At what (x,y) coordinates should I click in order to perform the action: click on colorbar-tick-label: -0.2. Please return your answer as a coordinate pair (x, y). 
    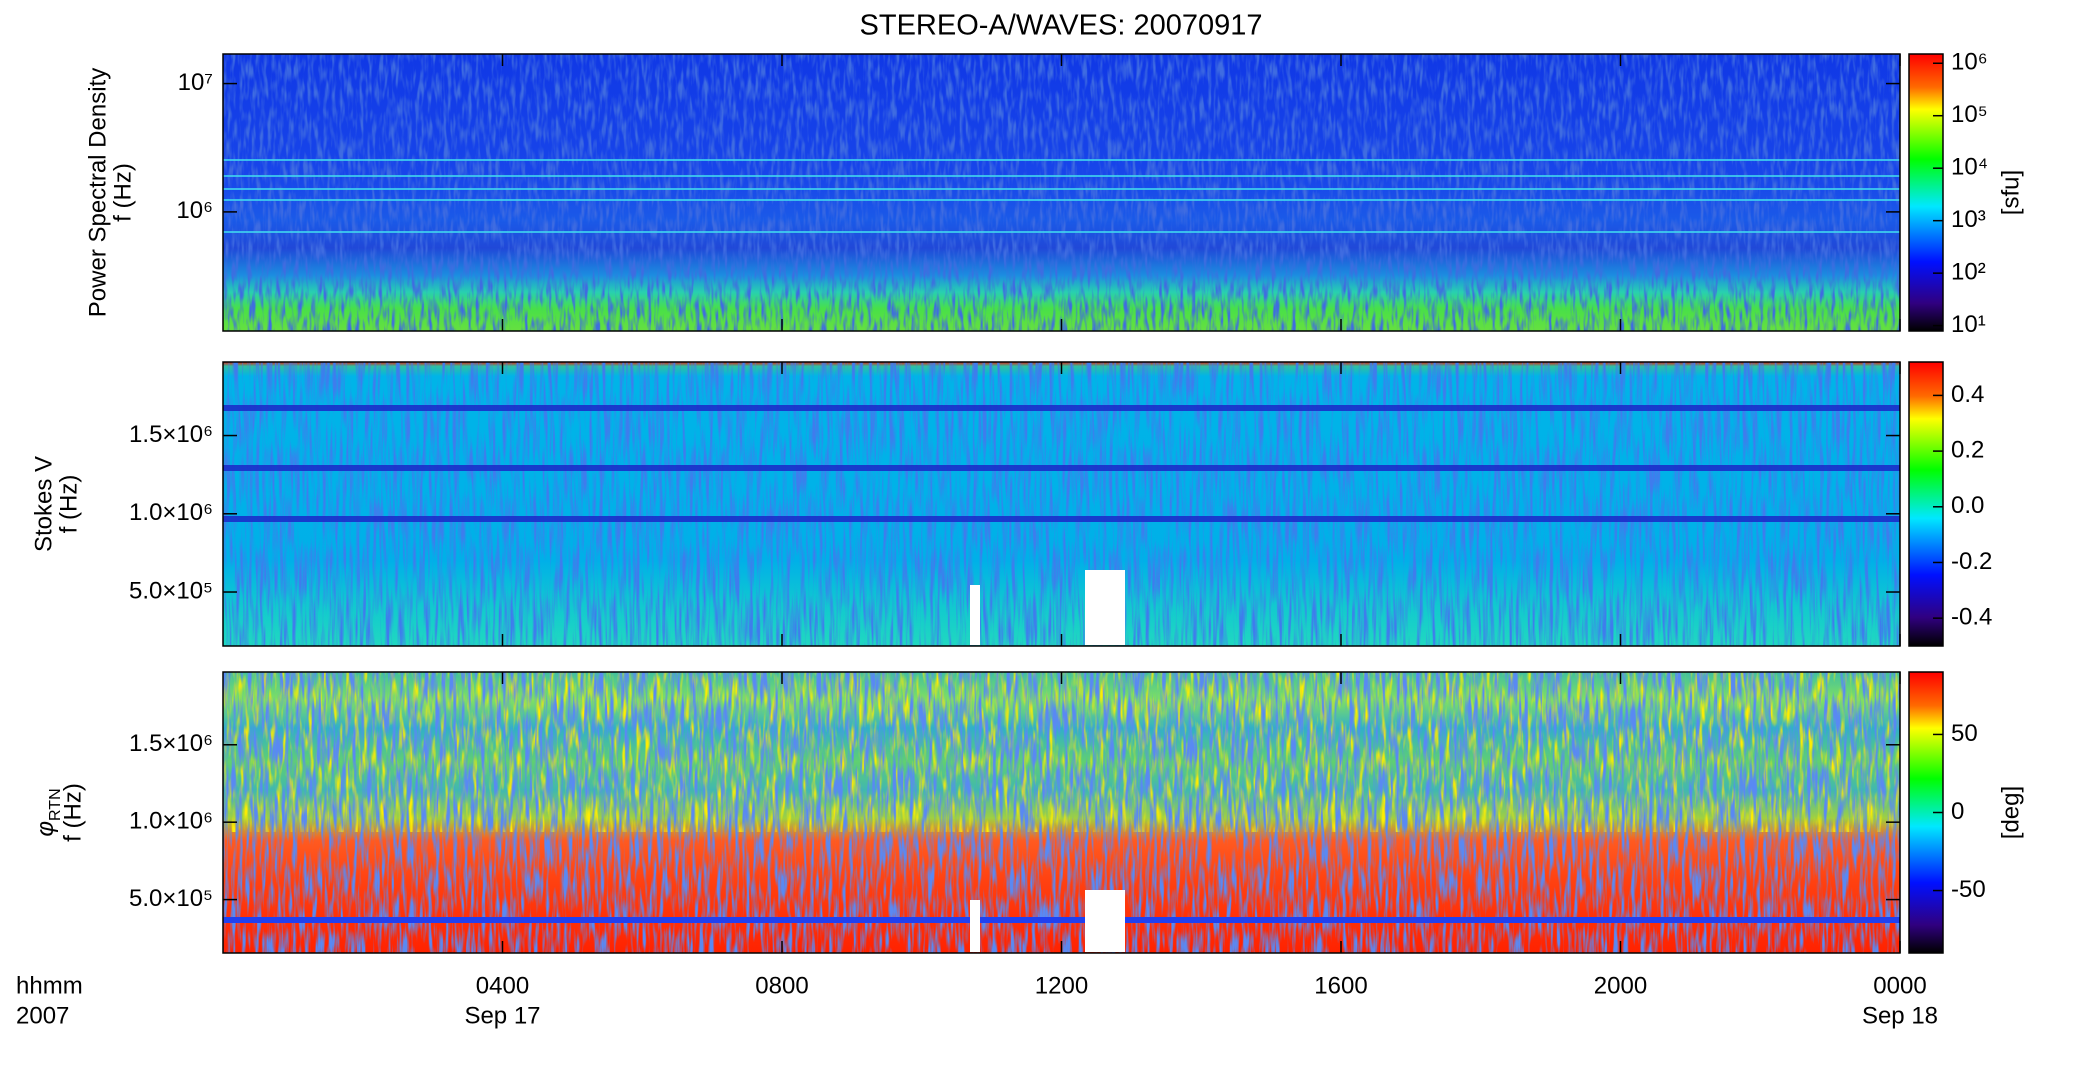
    Looking at the image, I should click on (1971, 561).